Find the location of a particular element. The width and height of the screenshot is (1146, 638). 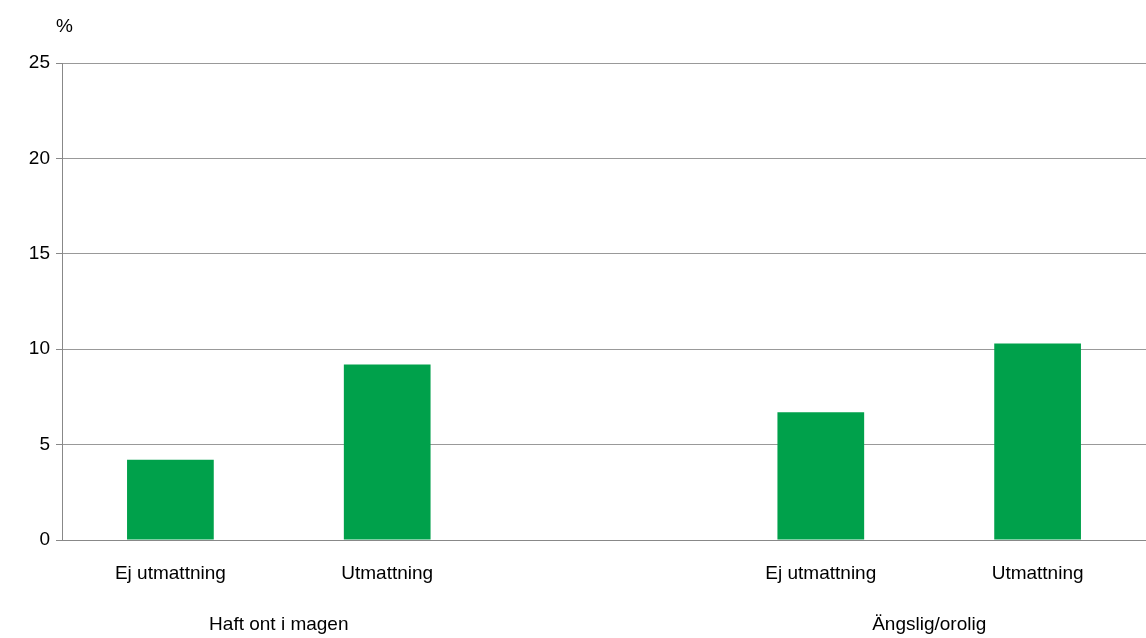

y-tick-label: 0 is located at coordinates (44, 539).